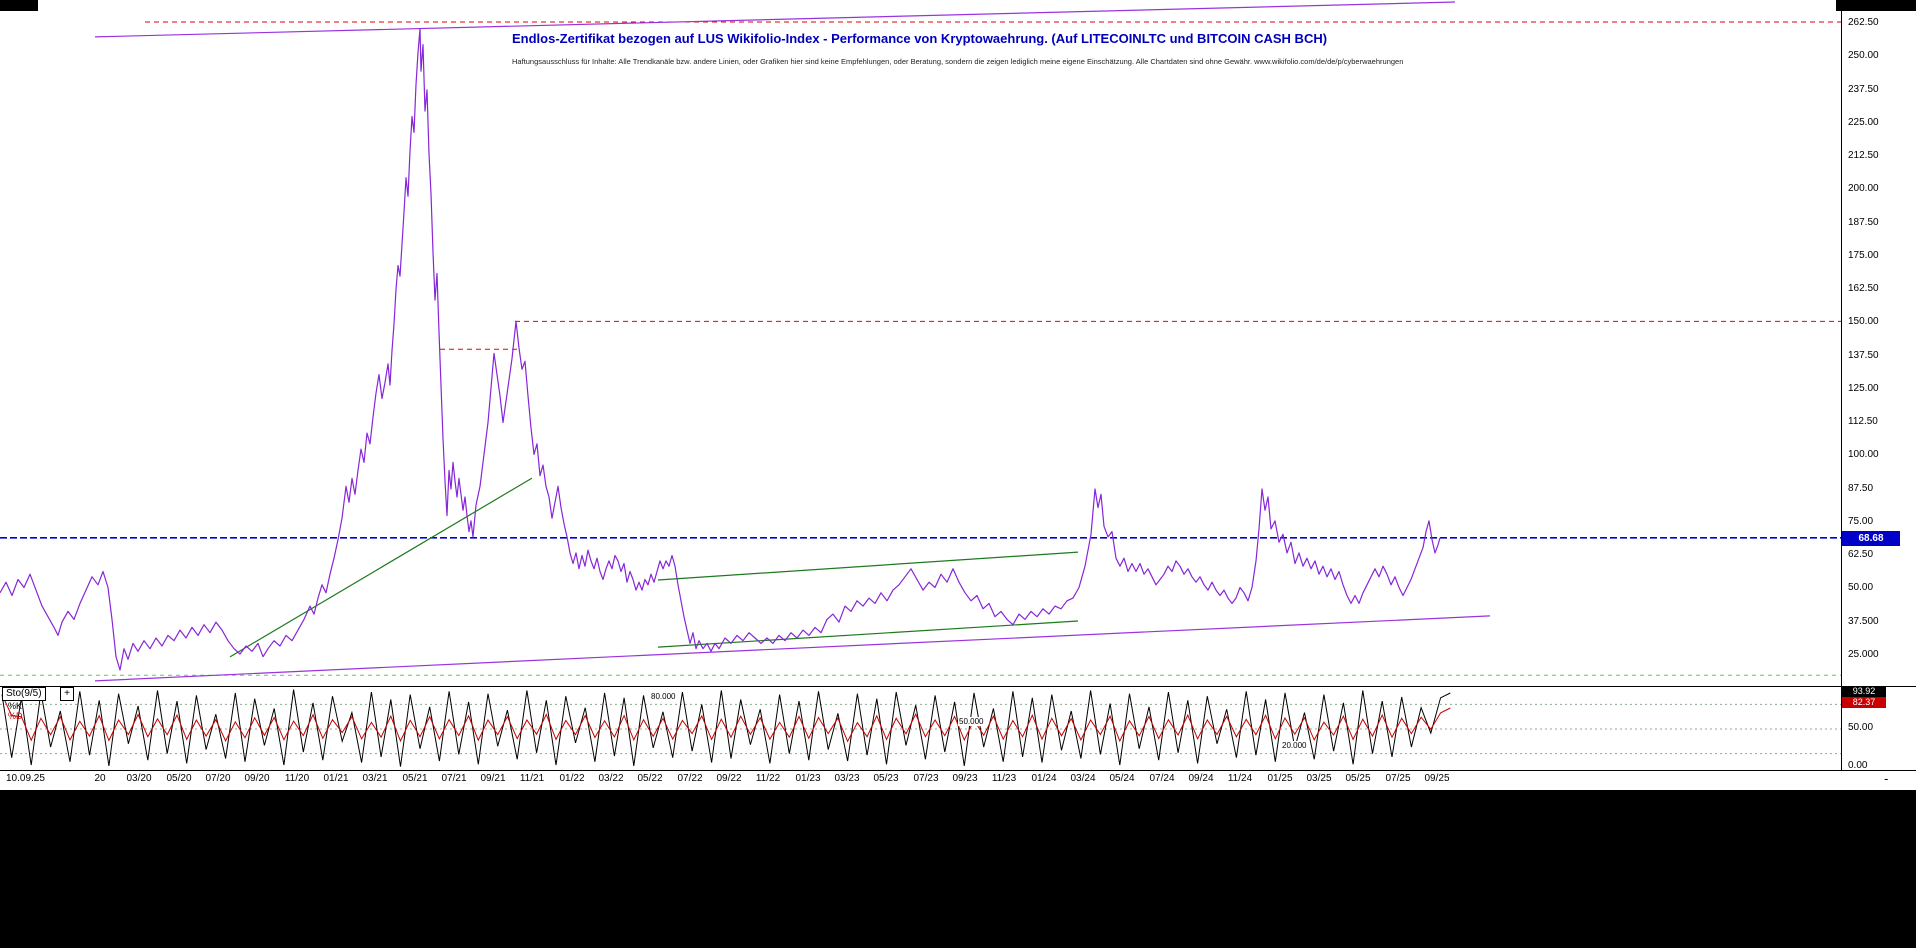  What do you see at coordinates (1083, 778) in the screenshot?
I see `time-axis-label: 03/24` at bounding box center [1083, 778].